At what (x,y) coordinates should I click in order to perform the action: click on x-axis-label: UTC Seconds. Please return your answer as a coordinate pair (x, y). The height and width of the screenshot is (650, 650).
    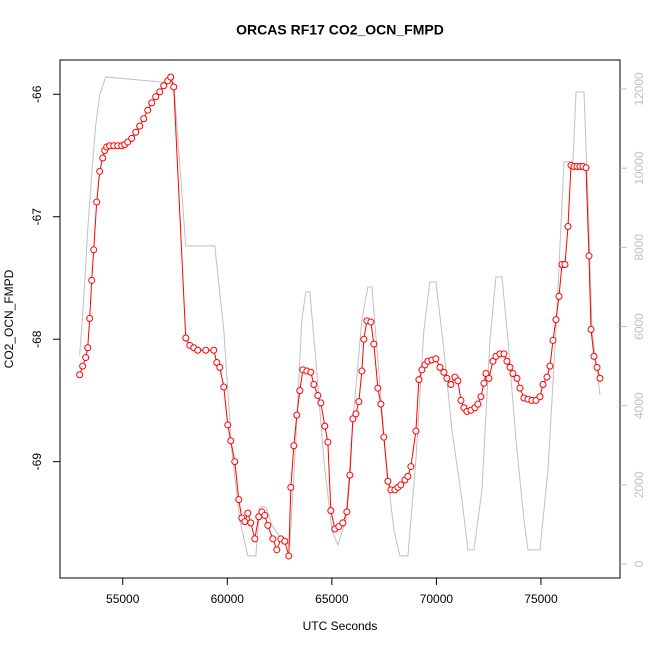
    Looking at the image, I should click on (340, 626).